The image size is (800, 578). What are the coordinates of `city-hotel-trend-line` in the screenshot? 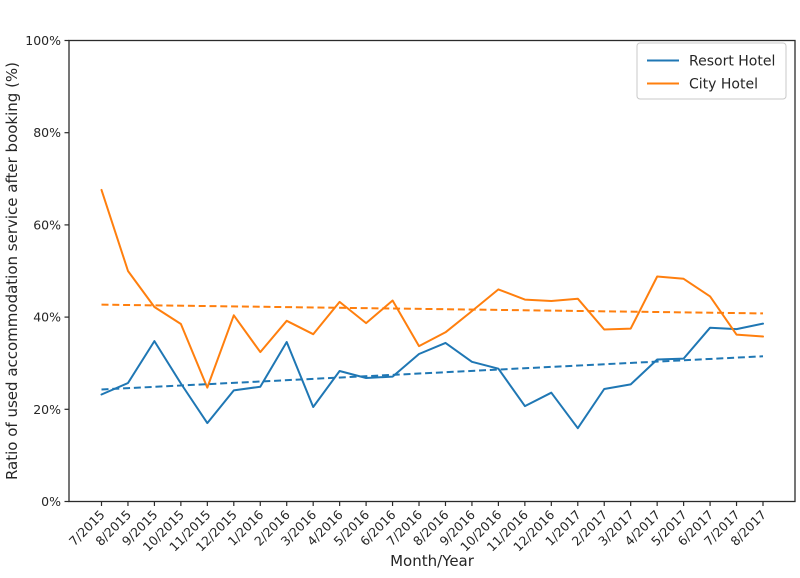 It's located at (432, 309).